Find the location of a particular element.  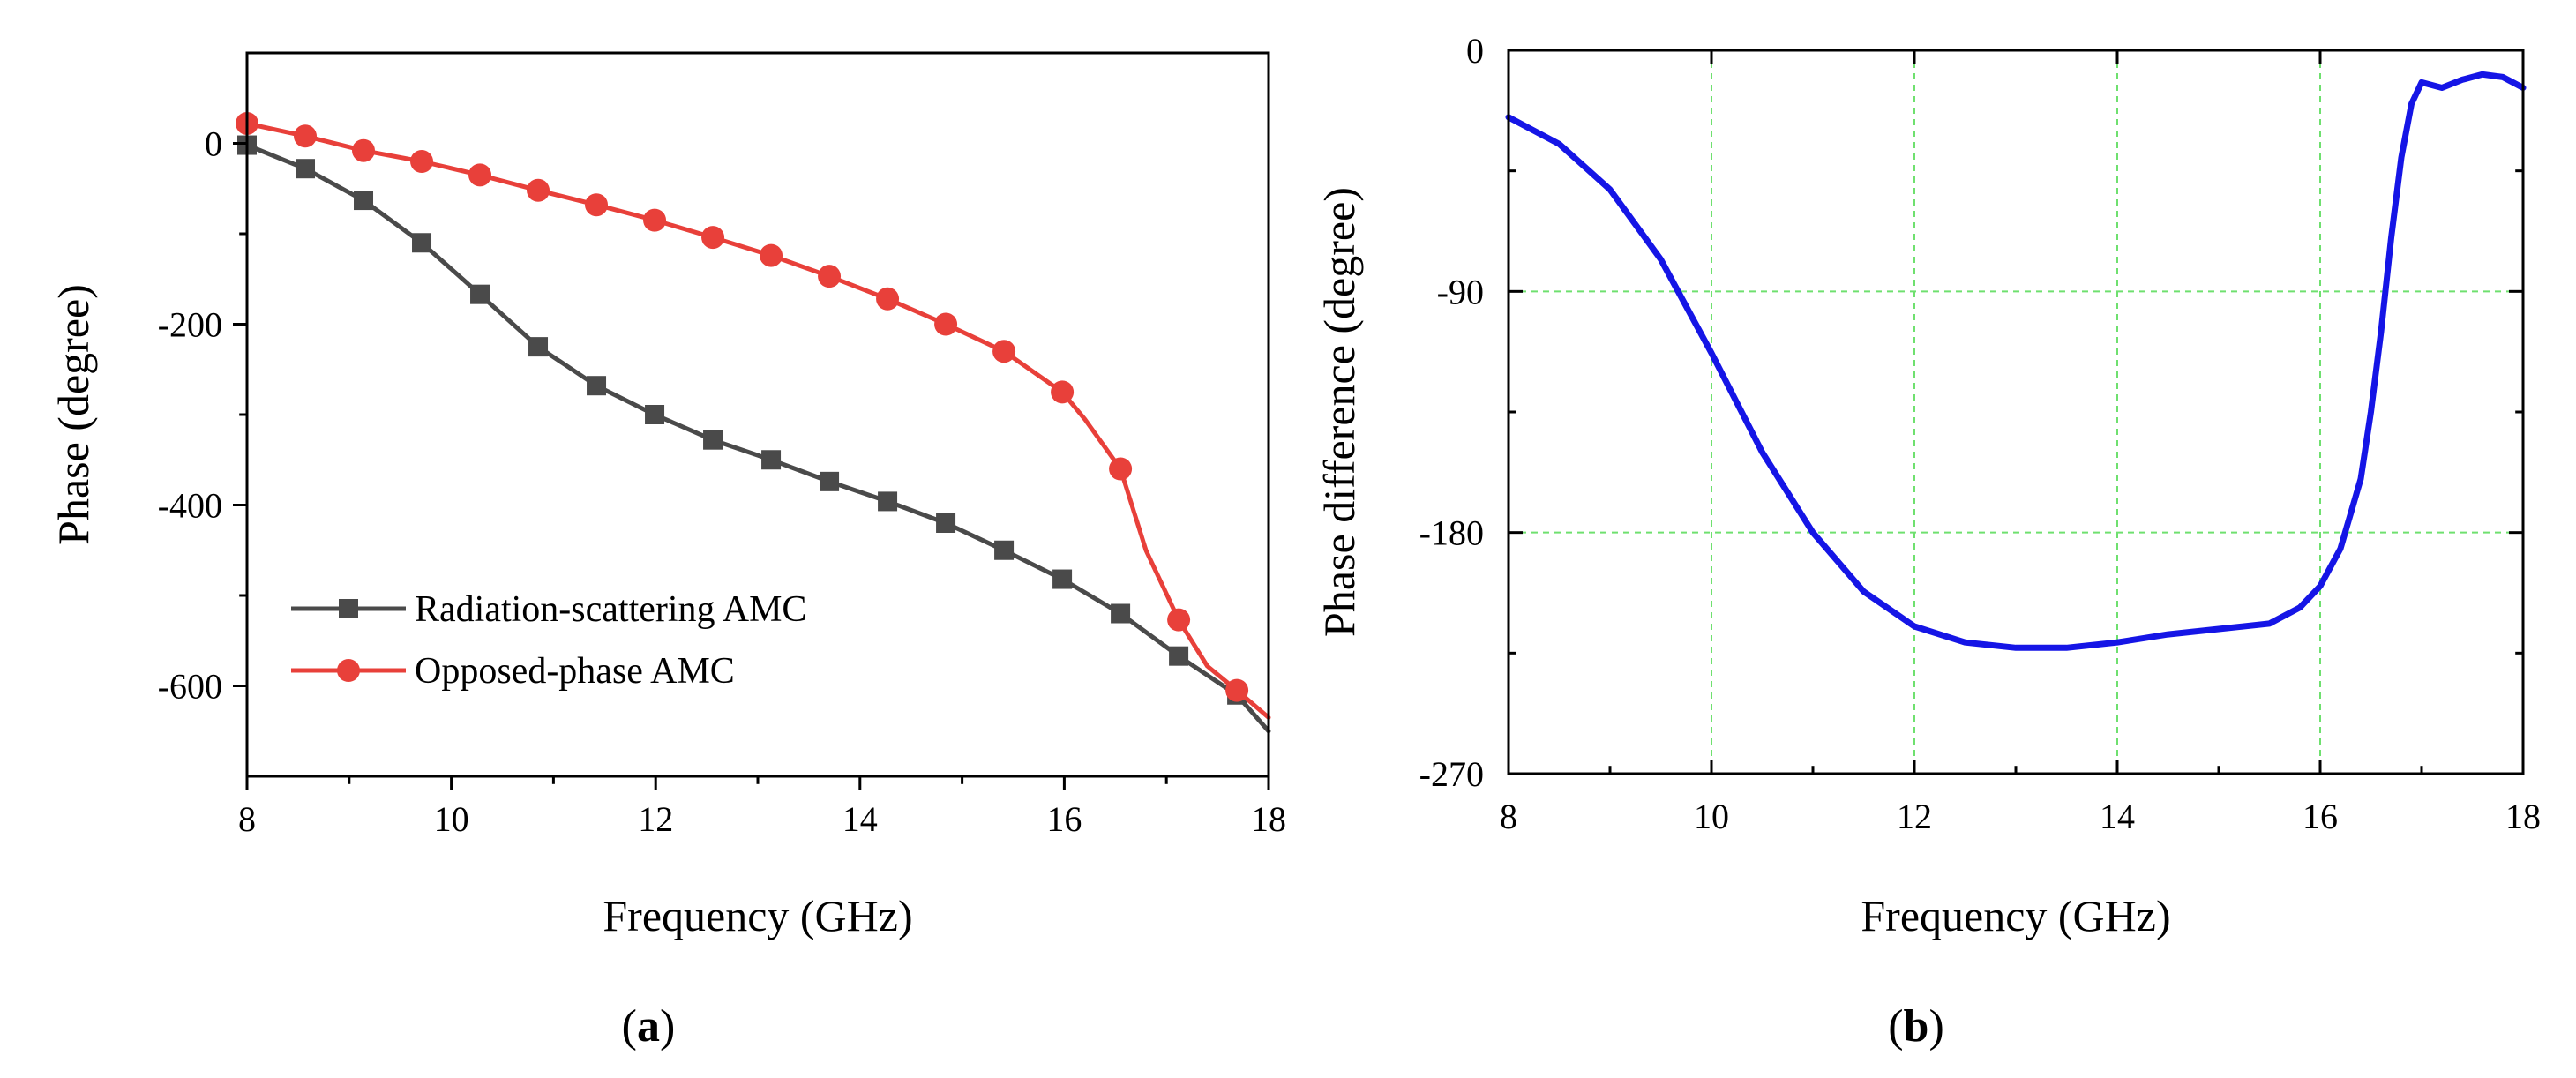

panel-a-caption-open: ( is located at coordinates (630, 1026).